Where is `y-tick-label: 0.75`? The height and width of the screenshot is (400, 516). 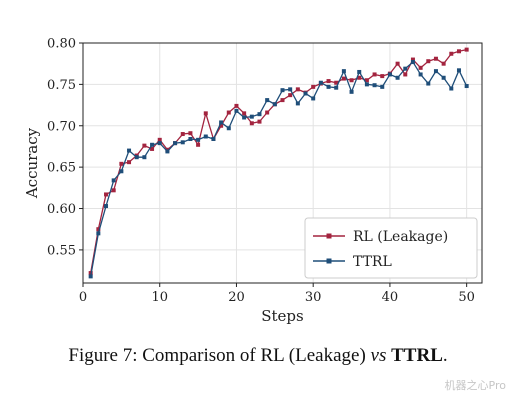
y-tick-label: 0.75 is located at coordinates (61, 85).